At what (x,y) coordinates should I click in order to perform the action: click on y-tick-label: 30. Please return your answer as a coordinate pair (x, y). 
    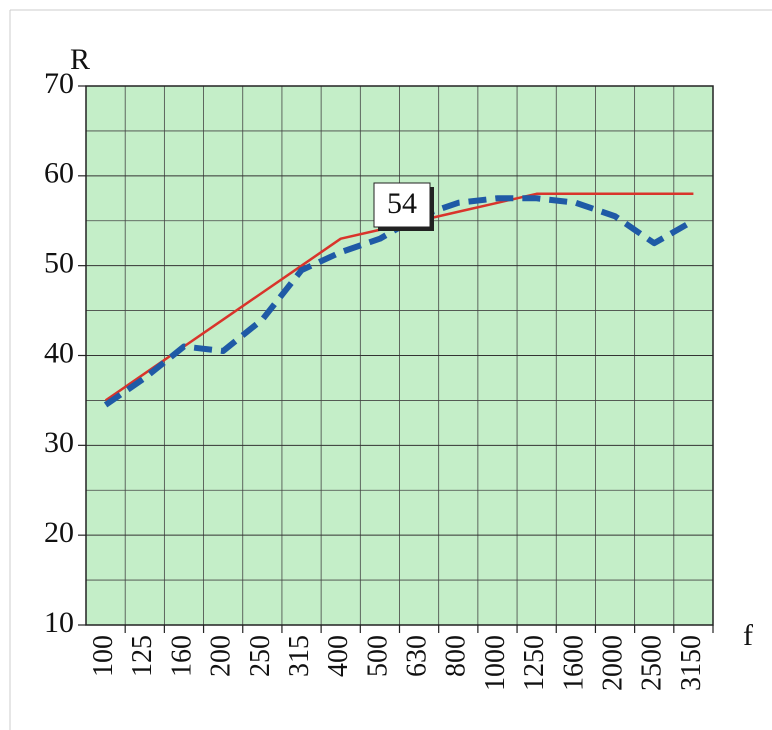
    Looking at the image, I should click on (59, 442).